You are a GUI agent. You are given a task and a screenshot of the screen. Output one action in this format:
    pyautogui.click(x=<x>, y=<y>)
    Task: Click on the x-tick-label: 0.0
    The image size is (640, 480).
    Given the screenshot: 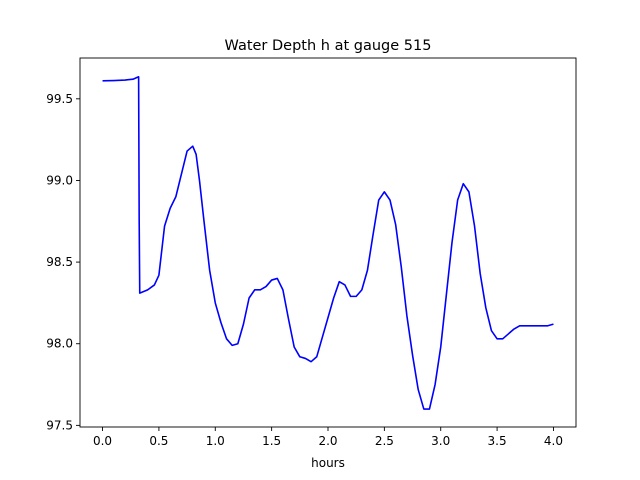 What is the action you would take?
    pyautogui.click(x=102, y=441)
    